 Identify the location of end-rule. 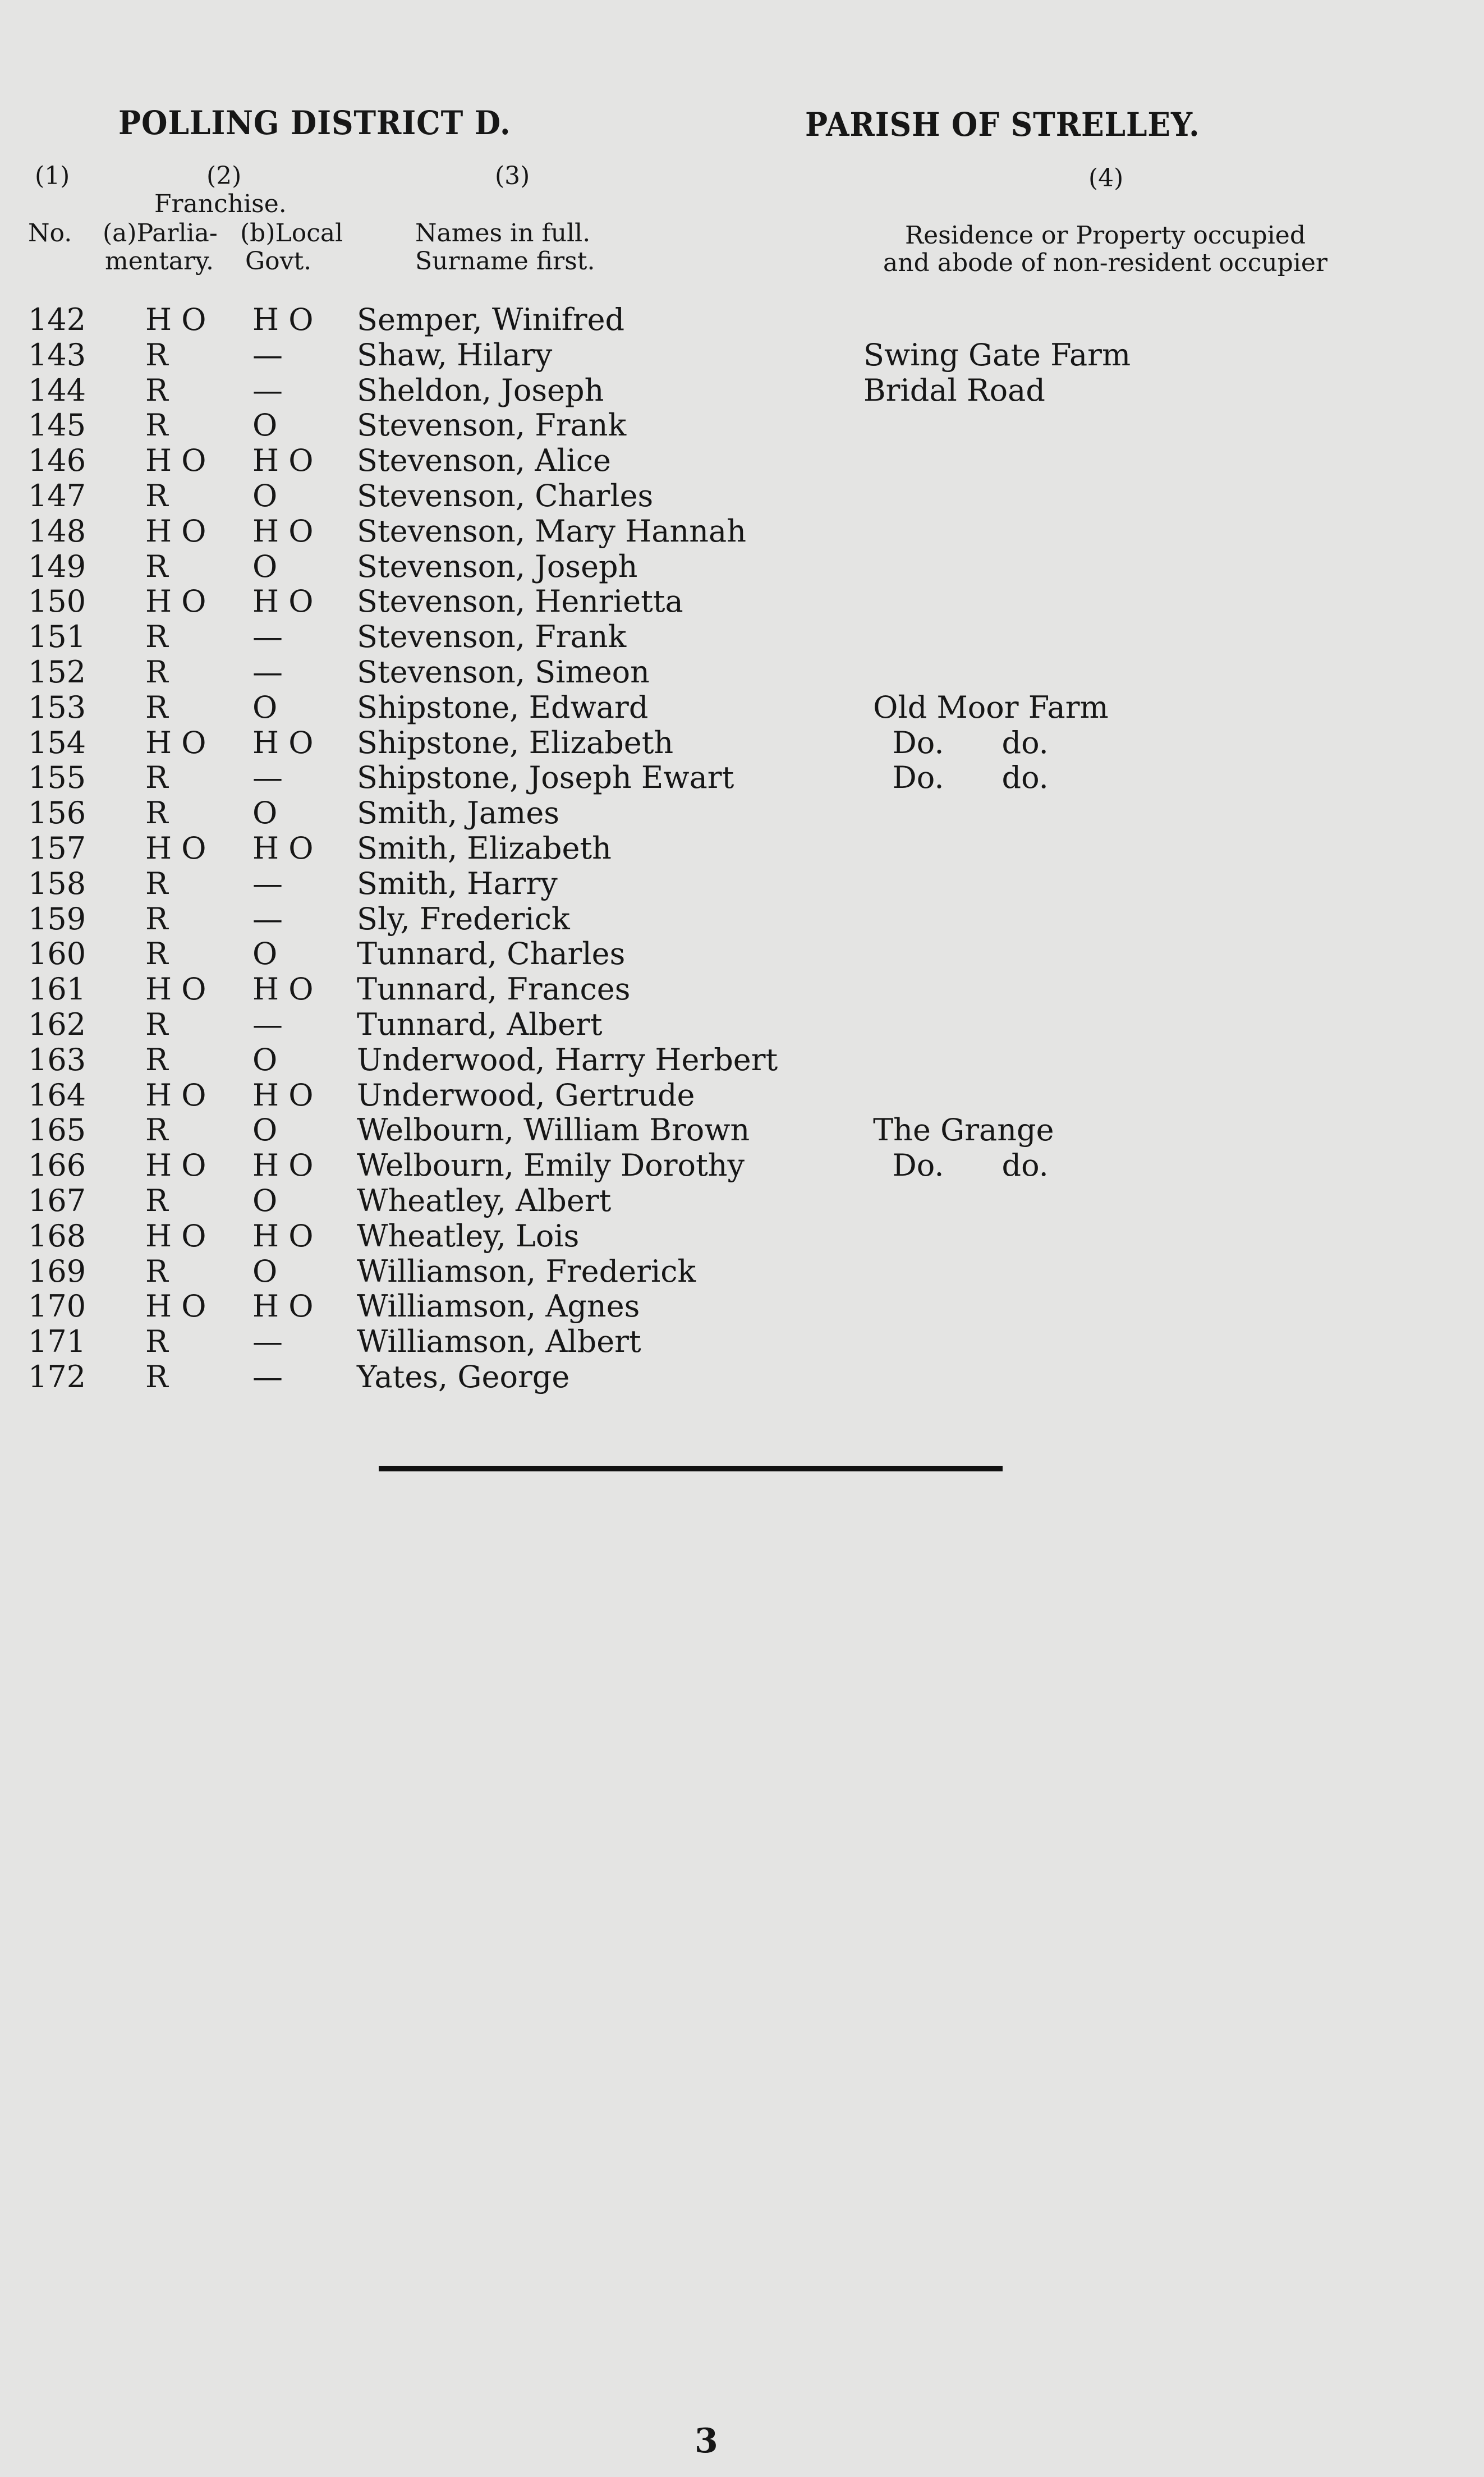
(691, 1468).